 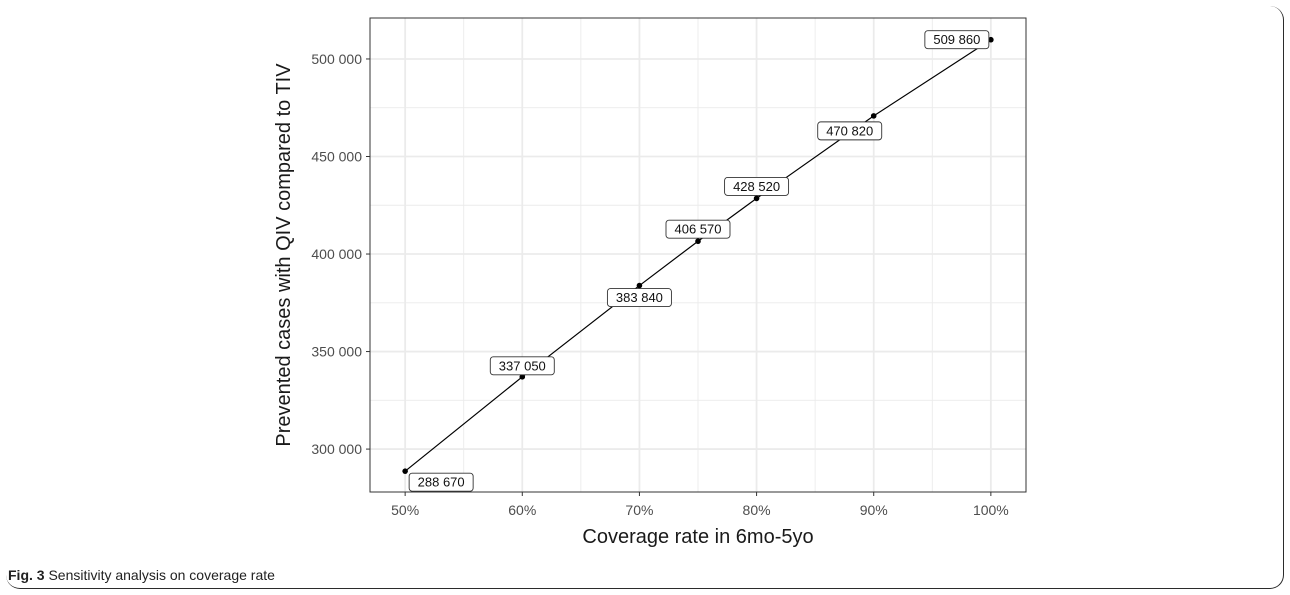 What do you see at coordinates (405, 510) in the screenshot?
I see `x-tick-label: 50%` at bounding box center [405, 510].